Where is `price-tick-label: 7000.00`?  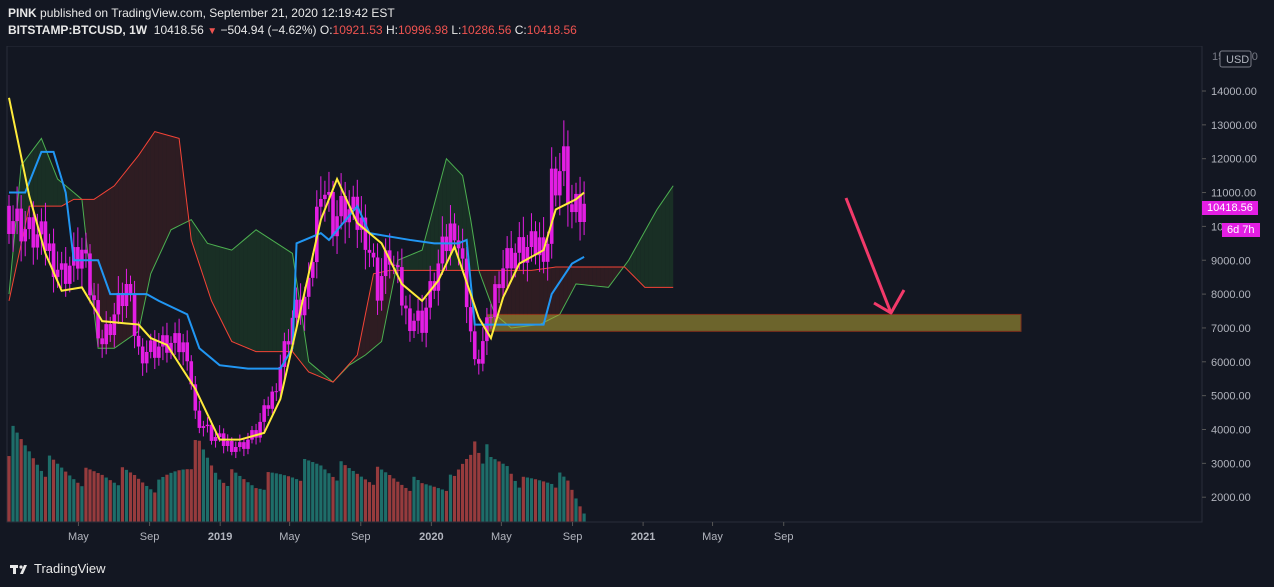 price-tick-label: 7000.00 is located at coordinates (1231, 329).